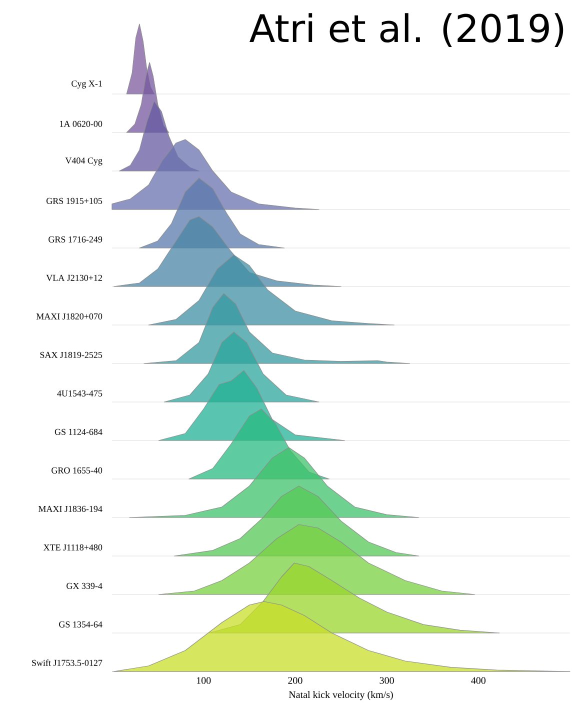 Image resolution: width=575 pixels, height=720 pixels. What do you see at coordinates (73, 547) in the screenshot?
I see `y-axis-title: XTE J1118+480` at bounding box center [73, 547].